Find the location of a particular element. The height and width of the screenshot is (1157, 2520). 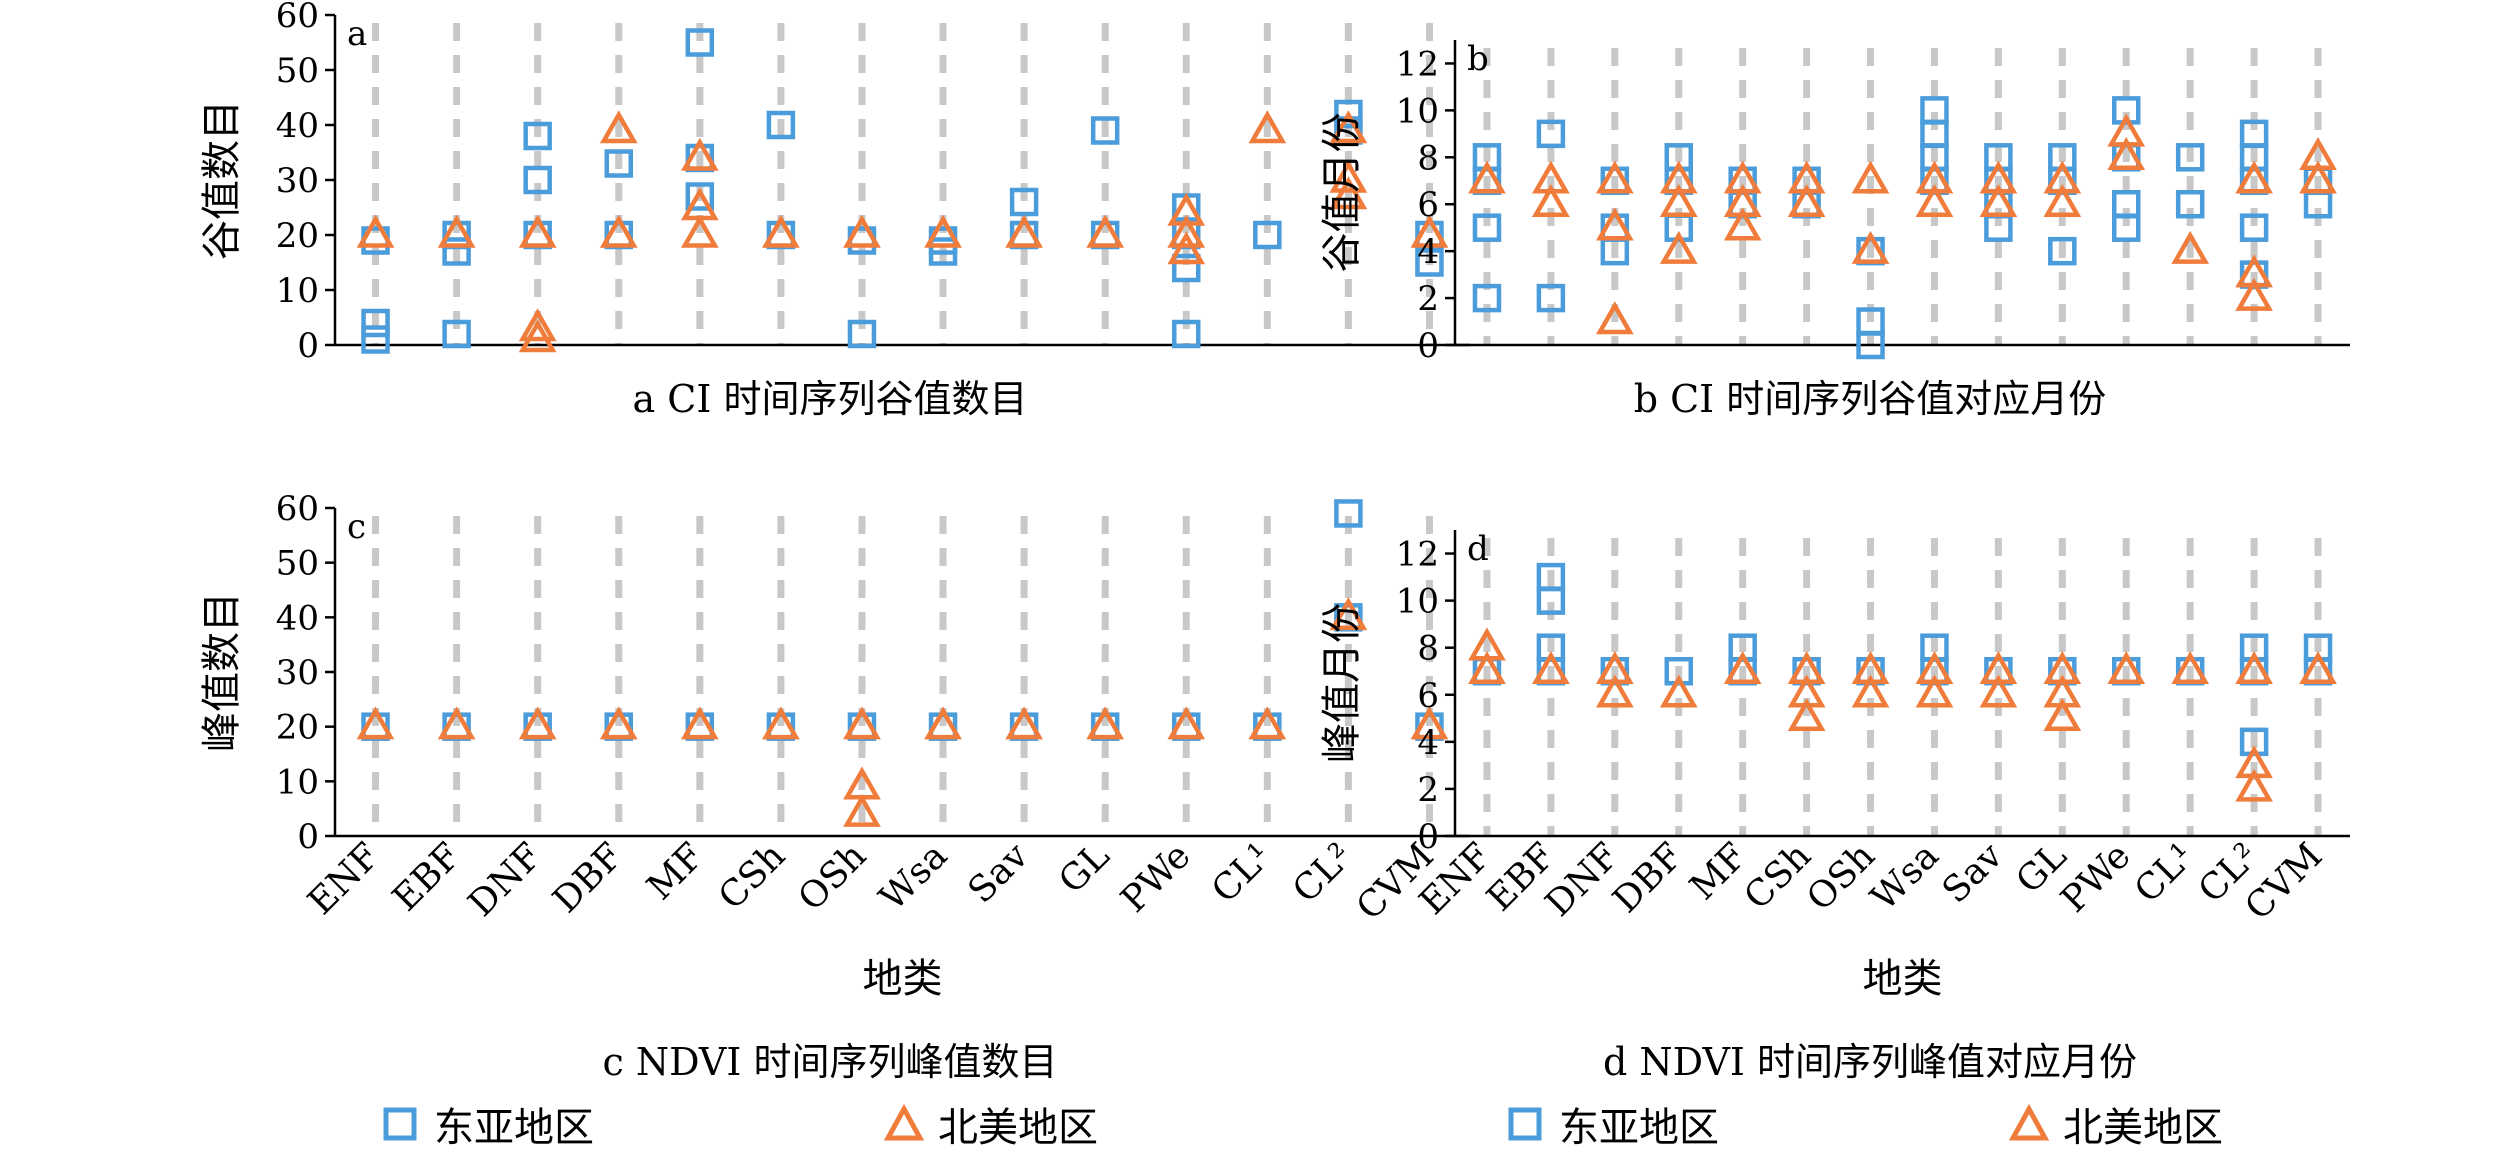

x-tick-label: PWe is located at coordinates (2095, 877).